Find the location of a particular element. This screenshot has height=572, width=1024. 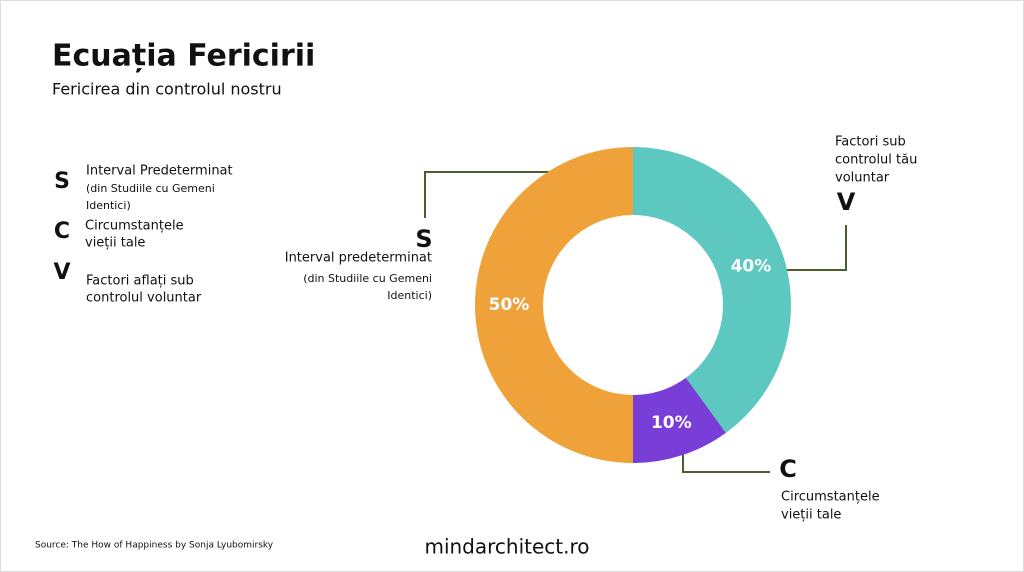

legend-text: vieții tale is located at coordinates (115, 243).